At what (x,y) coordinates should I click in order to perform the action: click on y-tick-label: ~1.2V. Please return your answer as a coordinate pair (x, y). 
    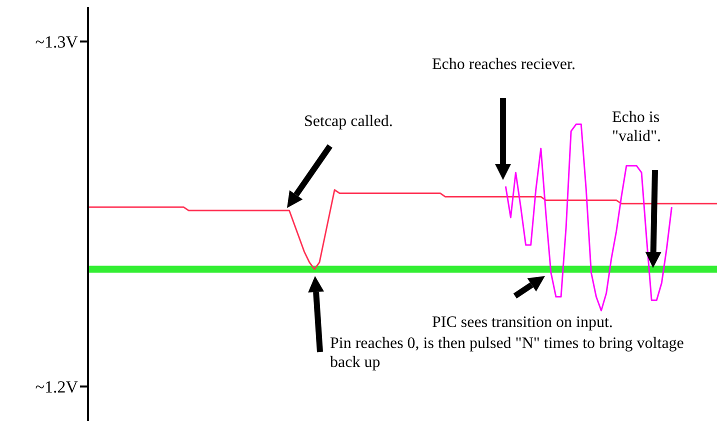
    Looking at the image, I should click on (57, 387).